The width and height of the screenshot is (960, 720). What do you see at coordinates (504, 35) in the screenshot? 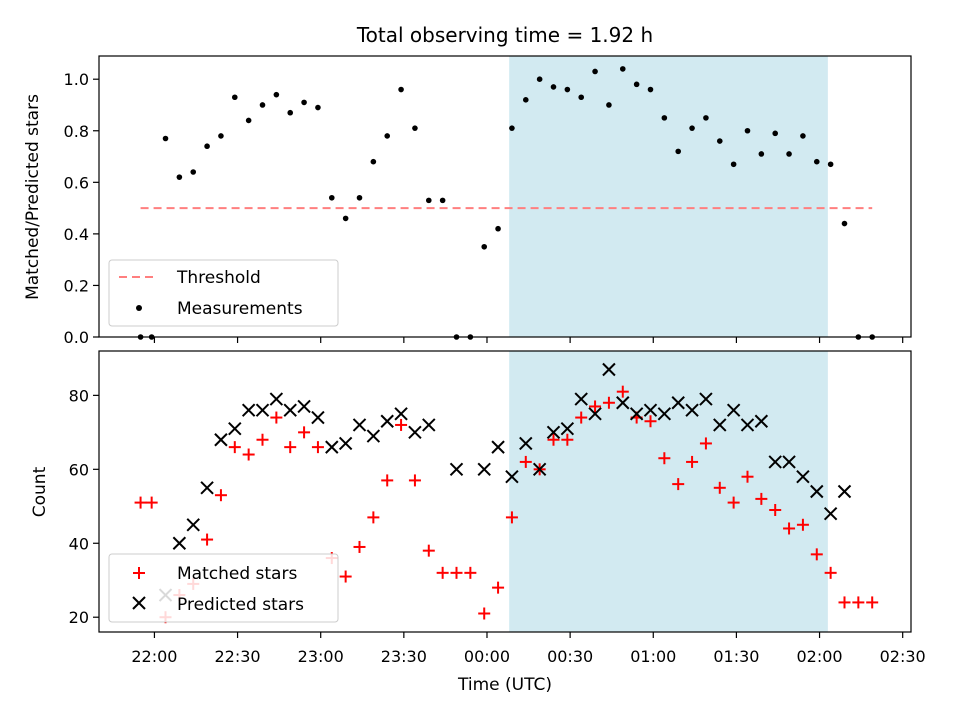
I see `figure-title: Total observing time = 1.92 h` at bounding box center [504, 35].